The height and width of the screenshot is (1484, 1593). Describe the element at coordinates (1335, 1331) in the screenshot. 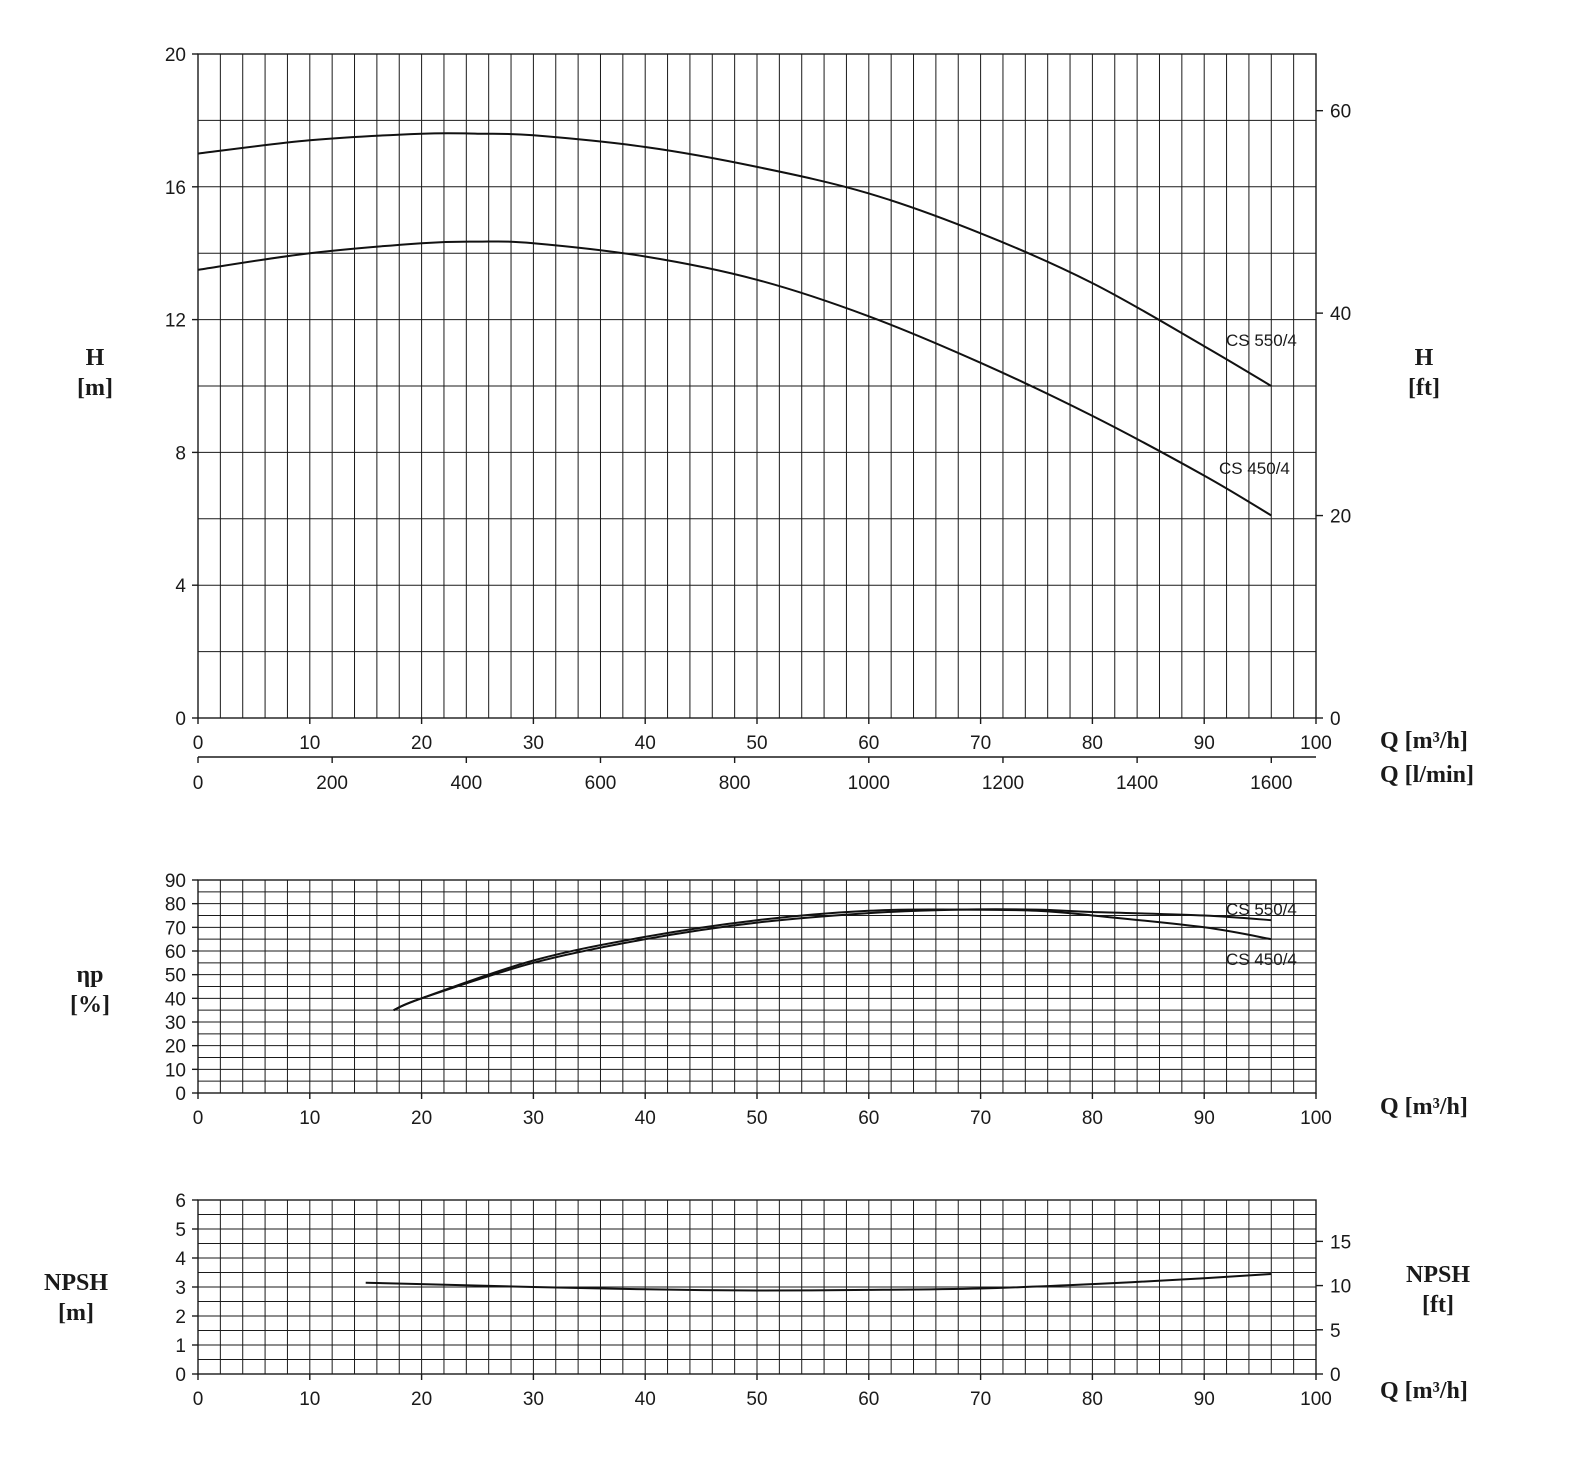

I see `y-right-tick-label: 5` at that location.